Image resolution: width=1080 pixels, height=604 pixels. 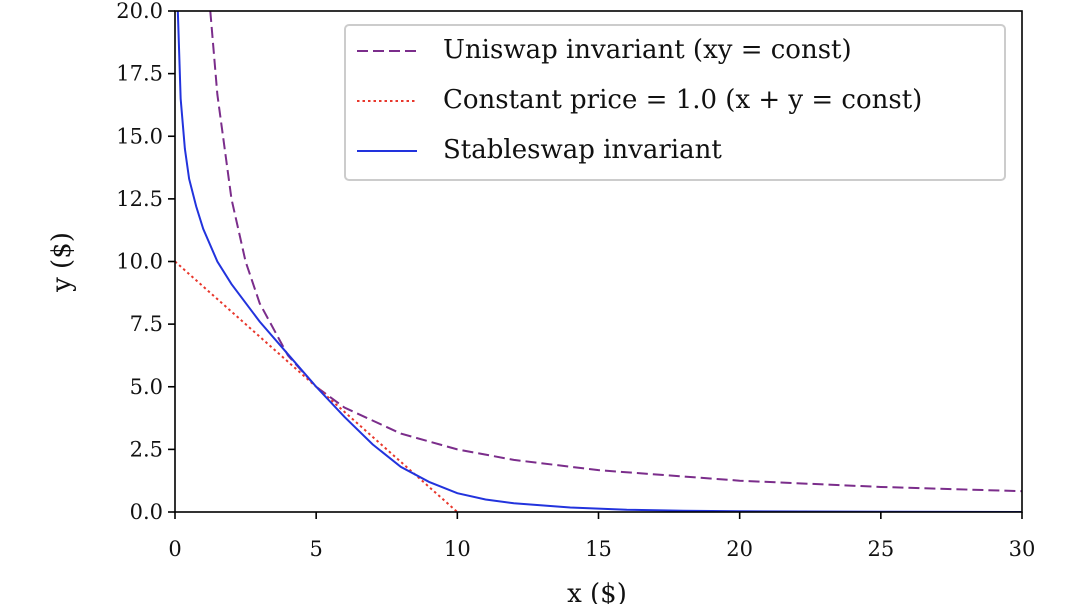 What do you see at coordinates (315, 549) in the screenshot?
I see `x-tick-label: 5` at bounding box center [315, 549].